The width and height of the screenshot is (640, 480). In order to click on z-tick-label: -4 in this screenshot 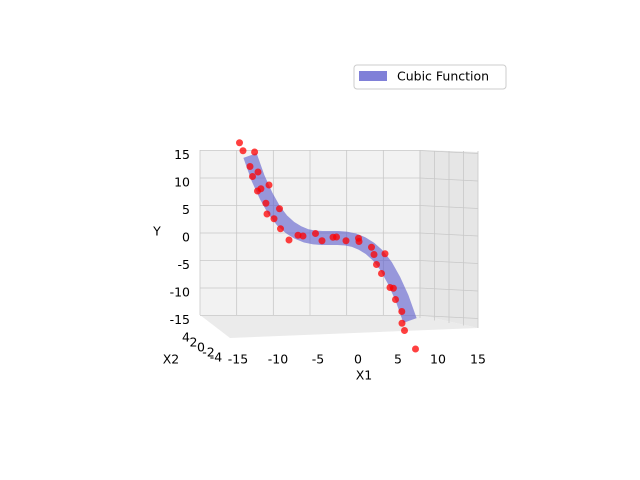, I will do `click(216, 357)`.